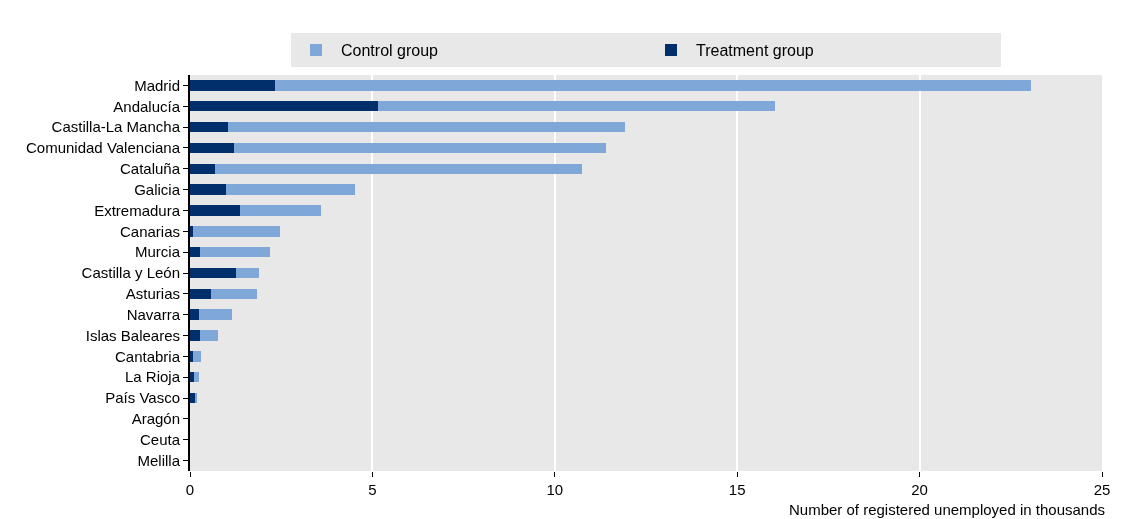 The height and width of the screenshot is (519, 1126). What do you see at coordinates (116, 127) in the screenshot?
I see `y-tick-label: Castilla-La Mancha` at bounding box center [116, 127].